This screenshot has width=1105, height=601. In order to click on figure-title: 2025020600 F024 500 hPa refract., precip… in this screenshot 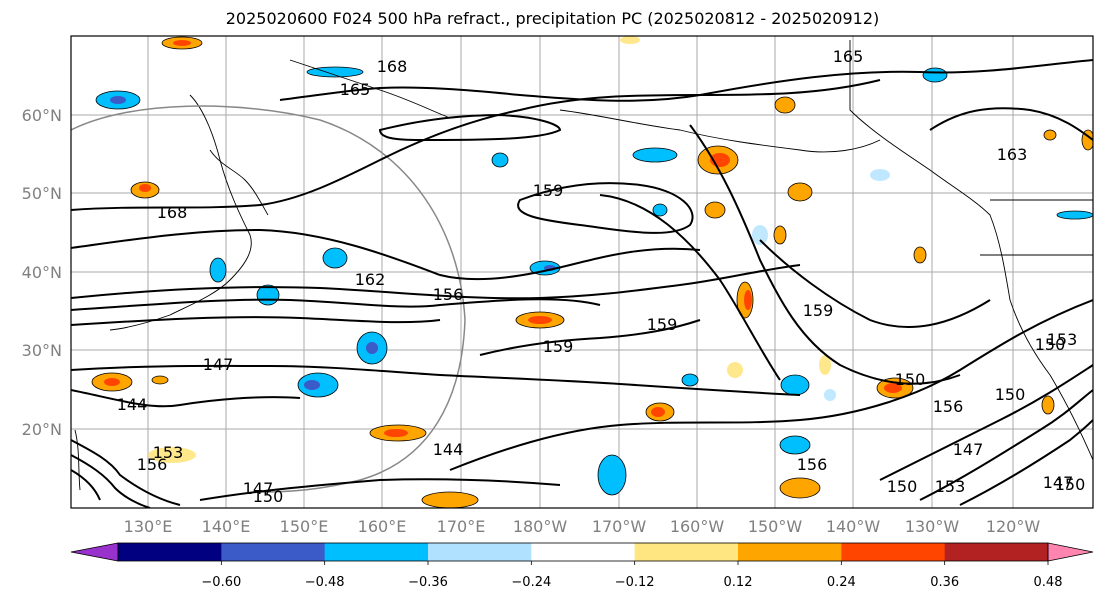, I will do `click(552, 18)`.